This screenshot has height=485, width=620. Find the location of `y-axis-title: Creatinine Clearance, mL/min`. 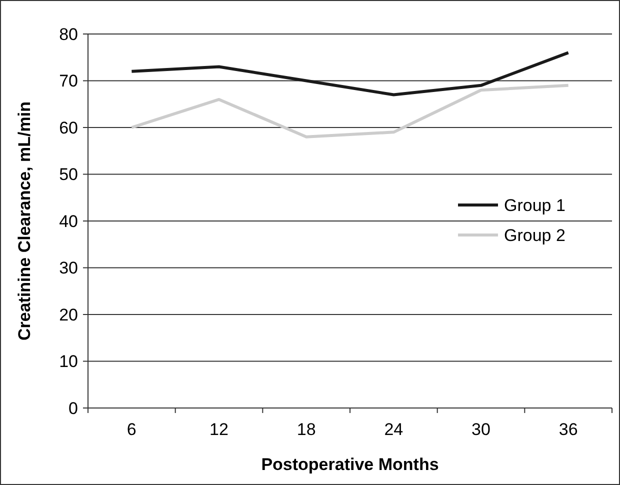

y-axis-title: Creatinine Clearance, mL/min is located at coordinates (24, 221).